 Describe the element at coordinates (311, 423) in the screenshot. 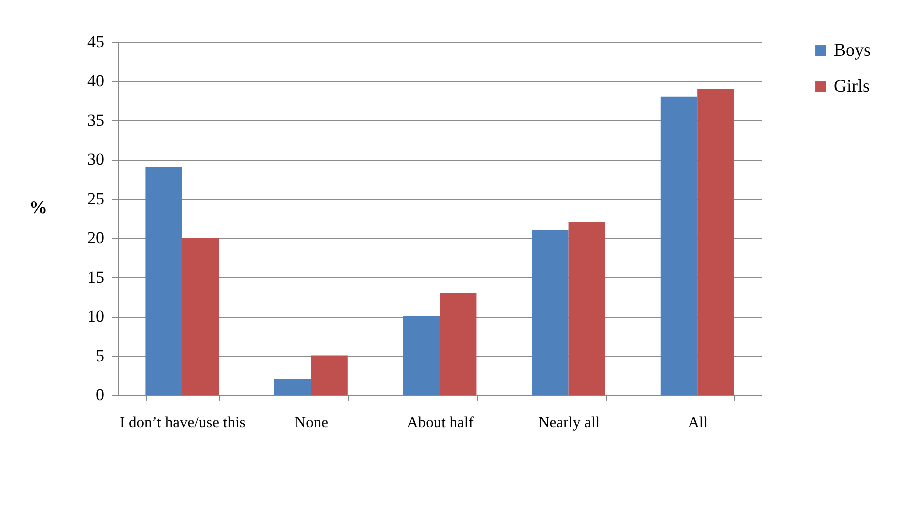

I see `x-tick-label: None` at that location.